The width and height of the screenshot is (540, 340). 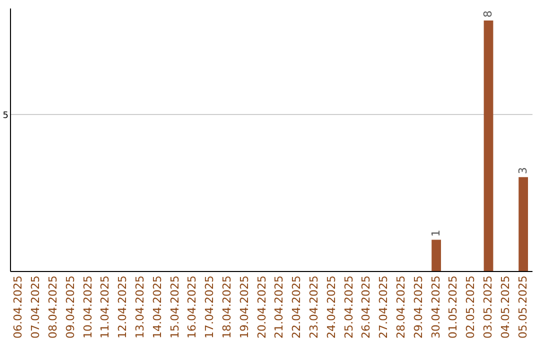 I want to click on x-tick-label: 11.04.2025, so click(x=105, y=307).